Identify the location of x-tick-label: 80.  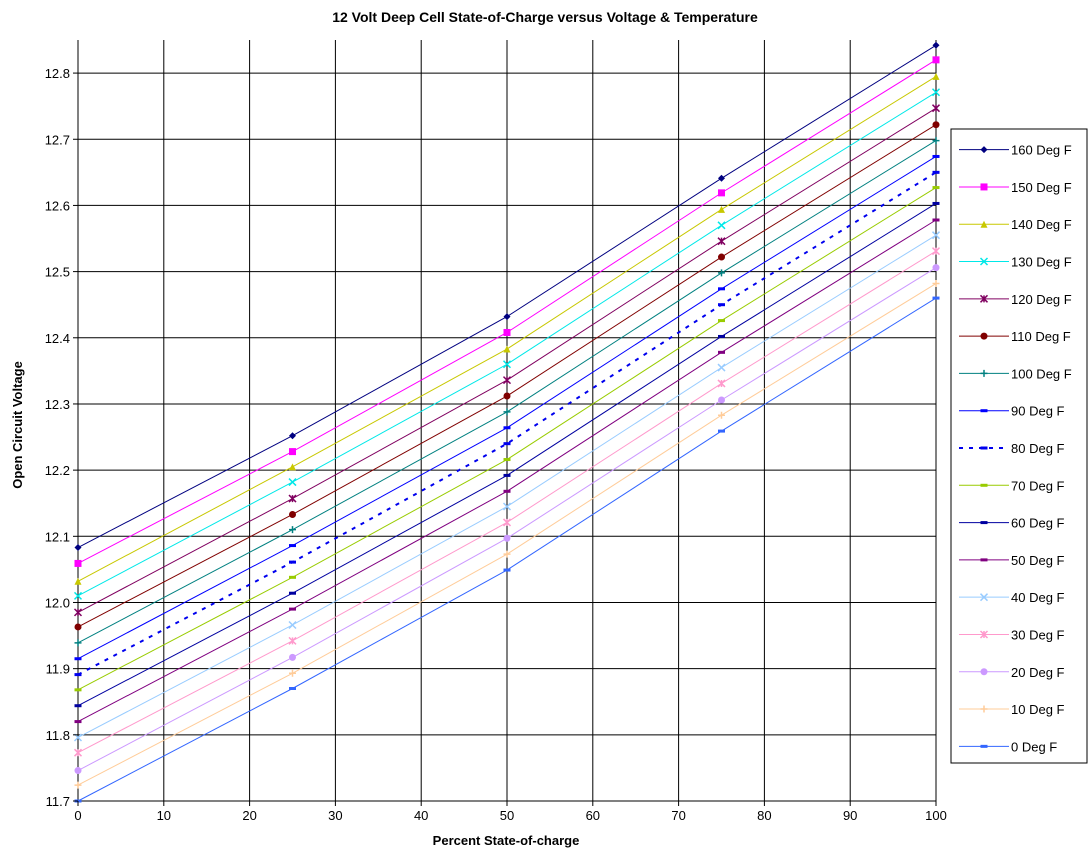
(764, 815).